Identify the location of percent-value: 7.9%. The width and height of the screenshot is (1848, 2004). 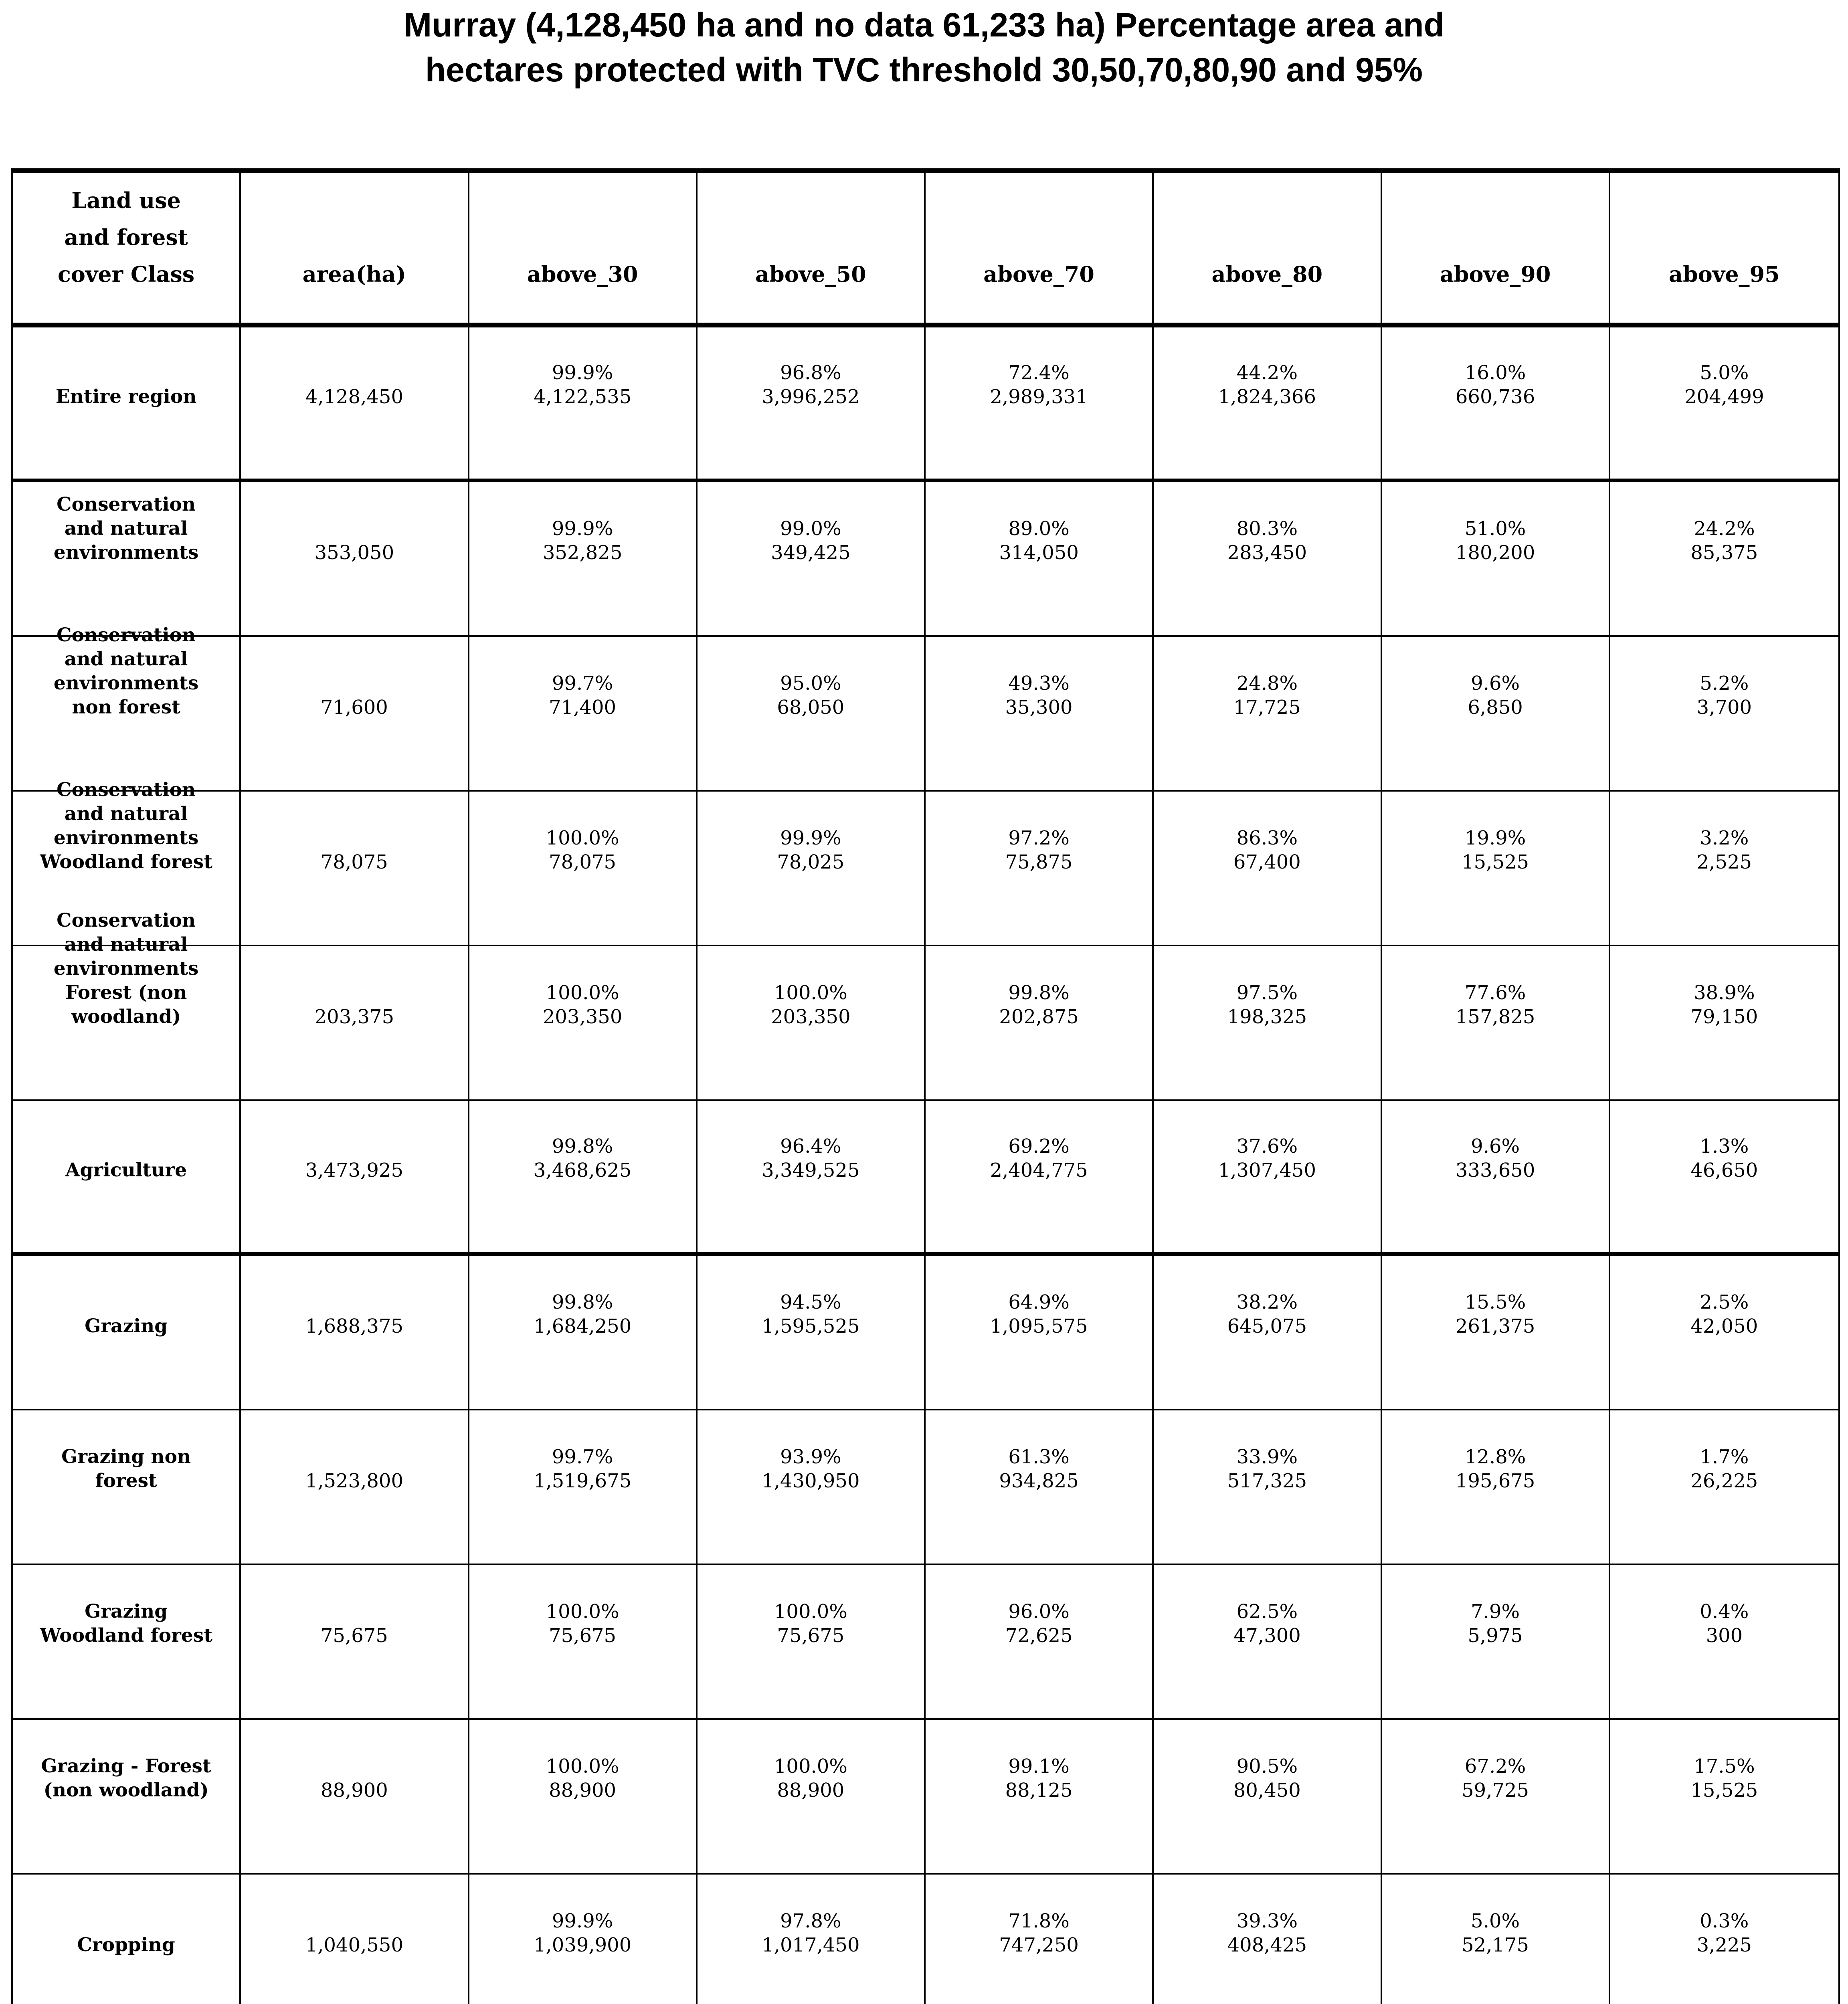
(1495, 1611).